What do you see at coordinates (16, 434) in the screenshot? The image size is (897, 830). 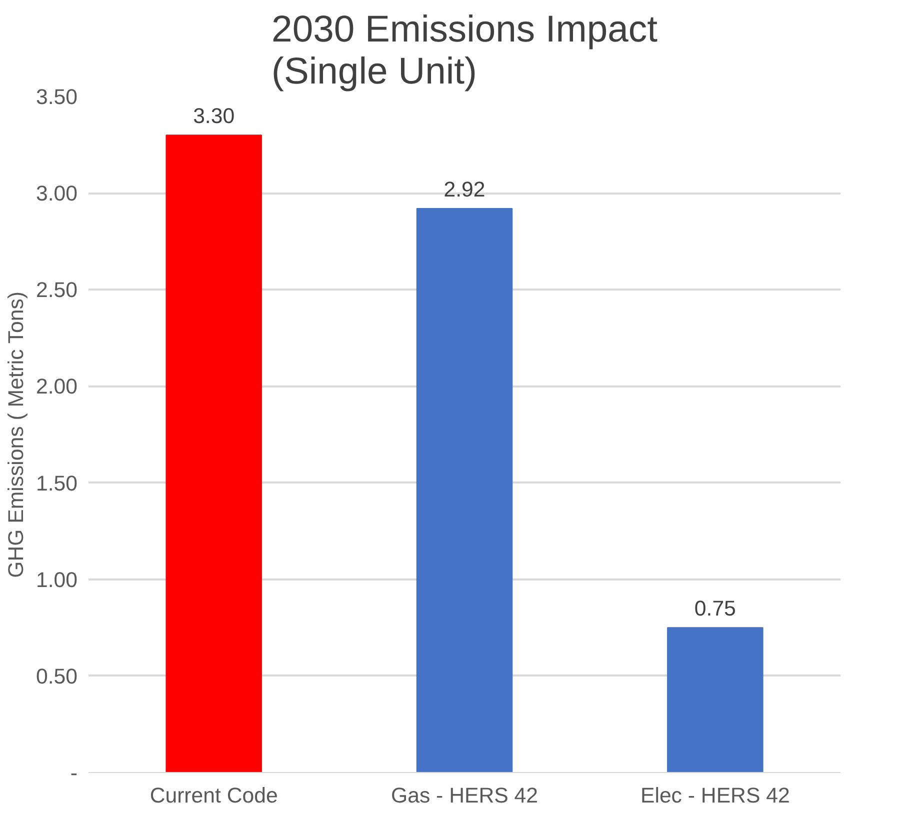 I see `y-axis-title: GHG Emissions ( Metric Tons)` at bounding box center [16, 434].